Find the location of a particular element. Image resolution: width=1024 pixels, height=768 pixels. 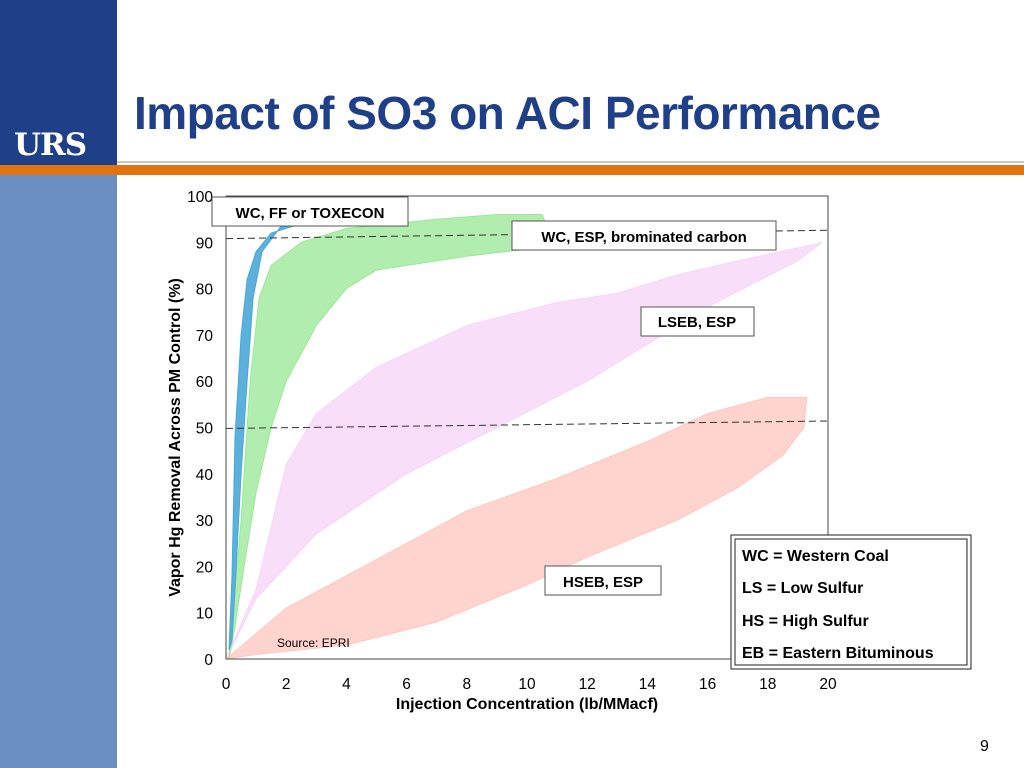

x-tick-label: 20 is located at coordinates (828, 684).